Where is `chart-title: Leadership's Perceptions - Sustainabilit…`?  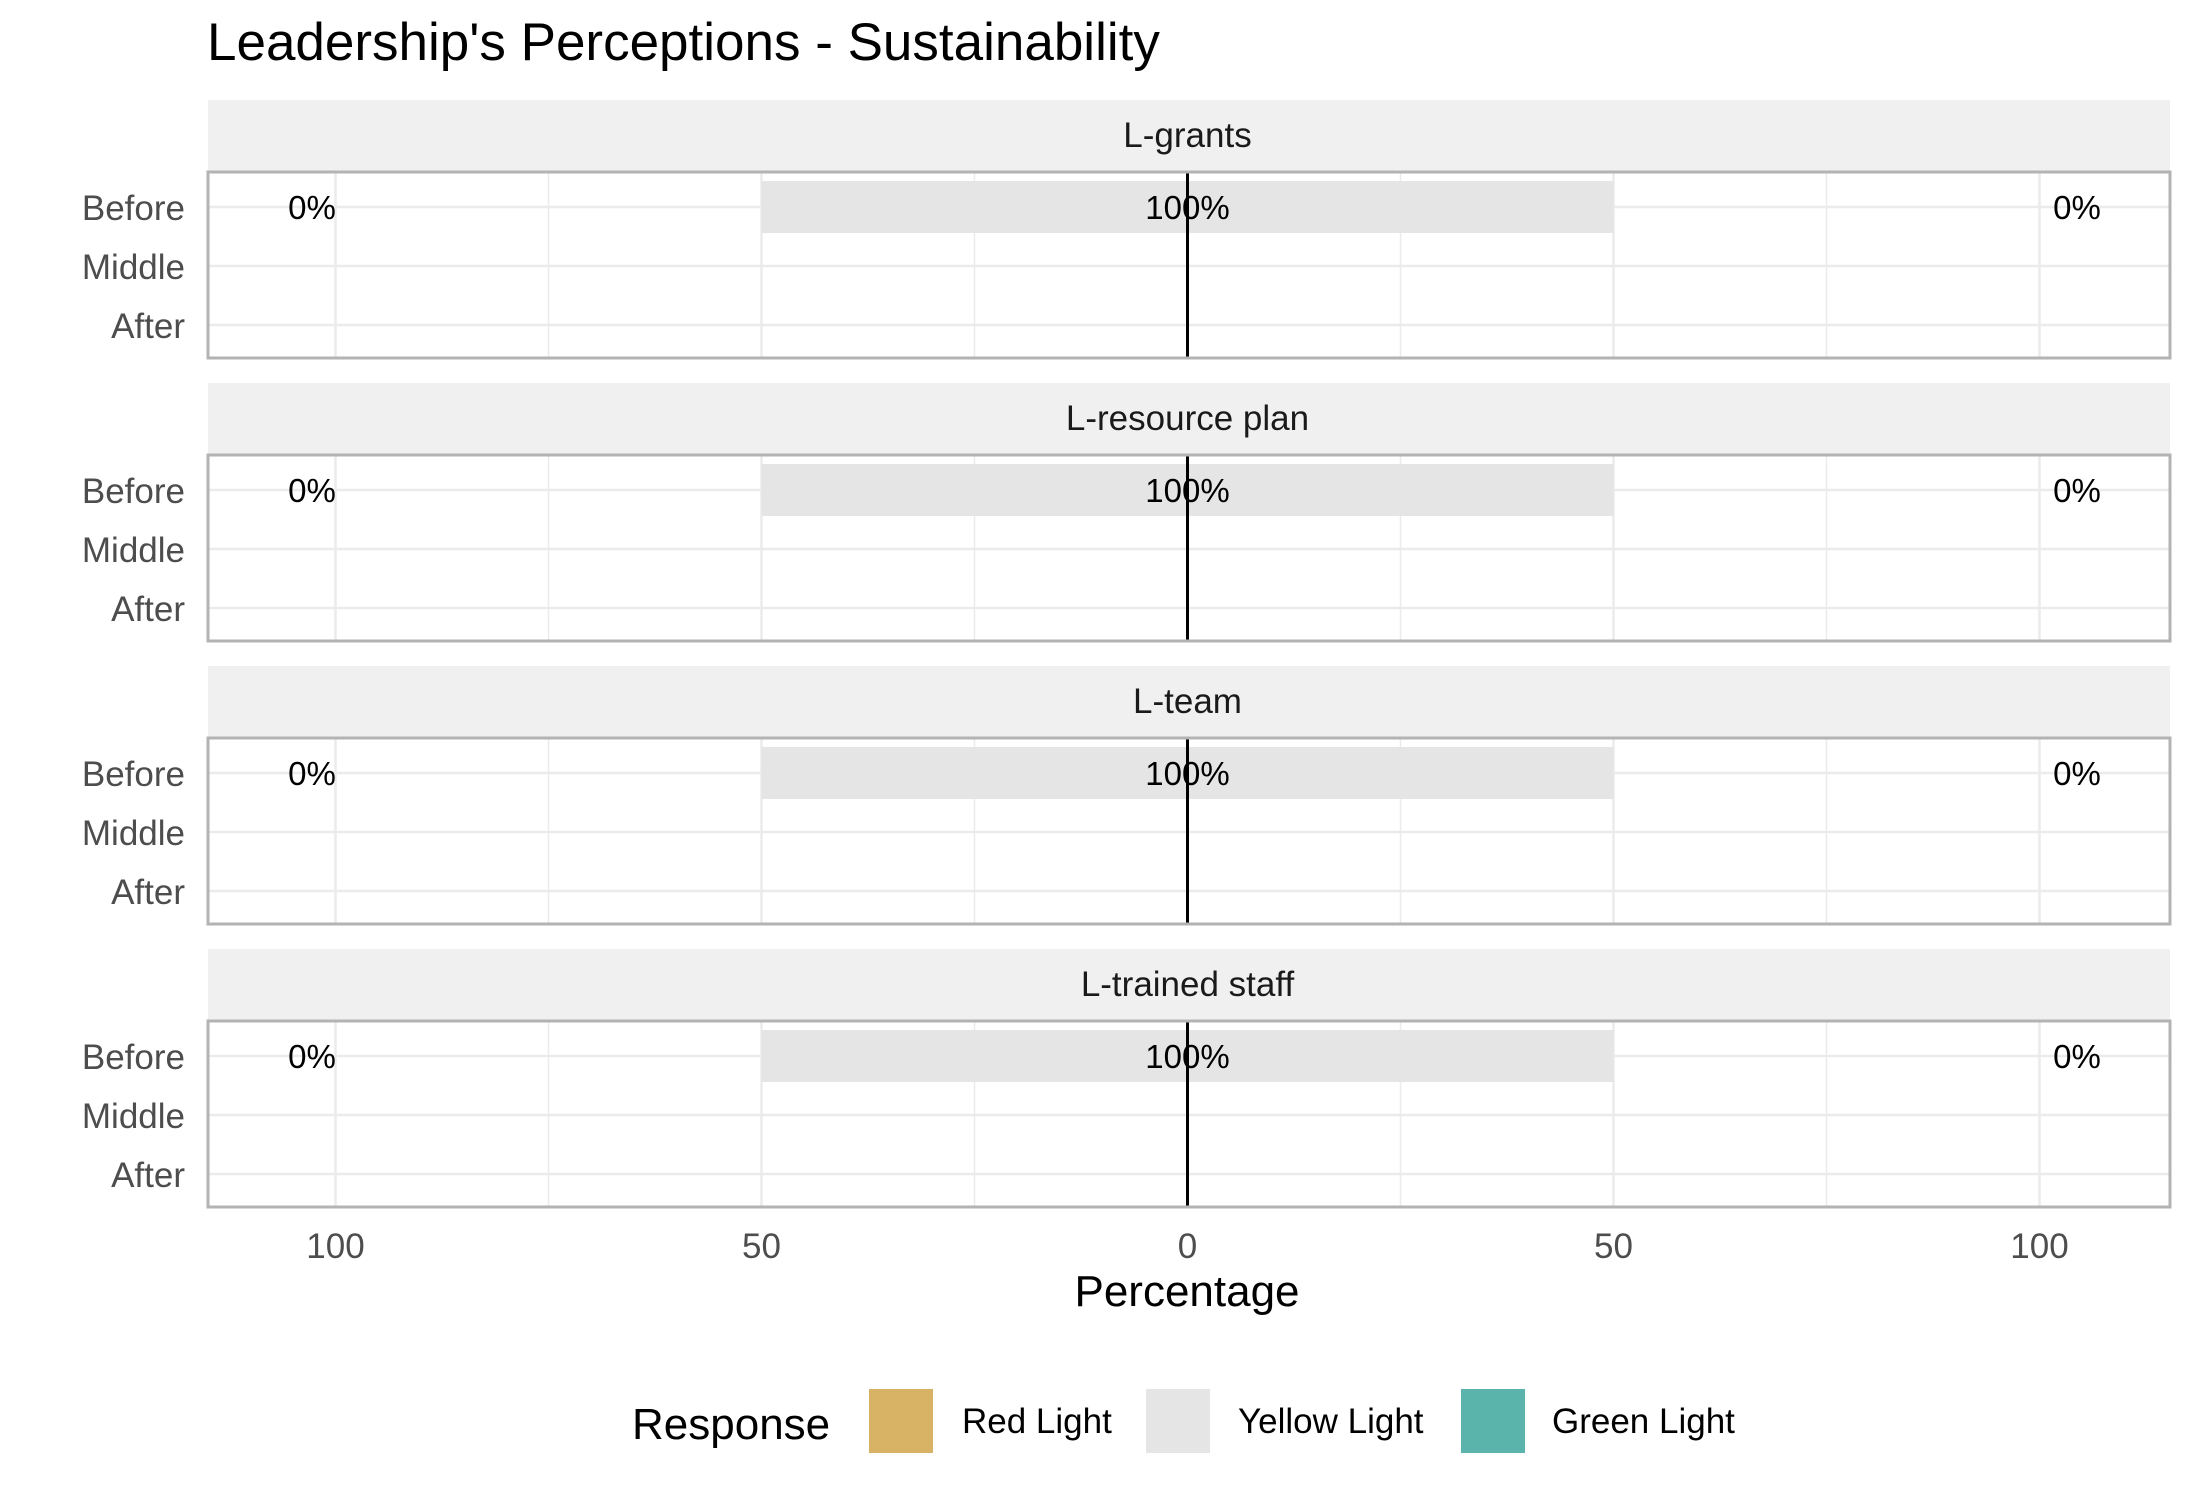 chart-title: Leadership's Perceptions - Sustainabilit… is located at coordinates (683, 42).